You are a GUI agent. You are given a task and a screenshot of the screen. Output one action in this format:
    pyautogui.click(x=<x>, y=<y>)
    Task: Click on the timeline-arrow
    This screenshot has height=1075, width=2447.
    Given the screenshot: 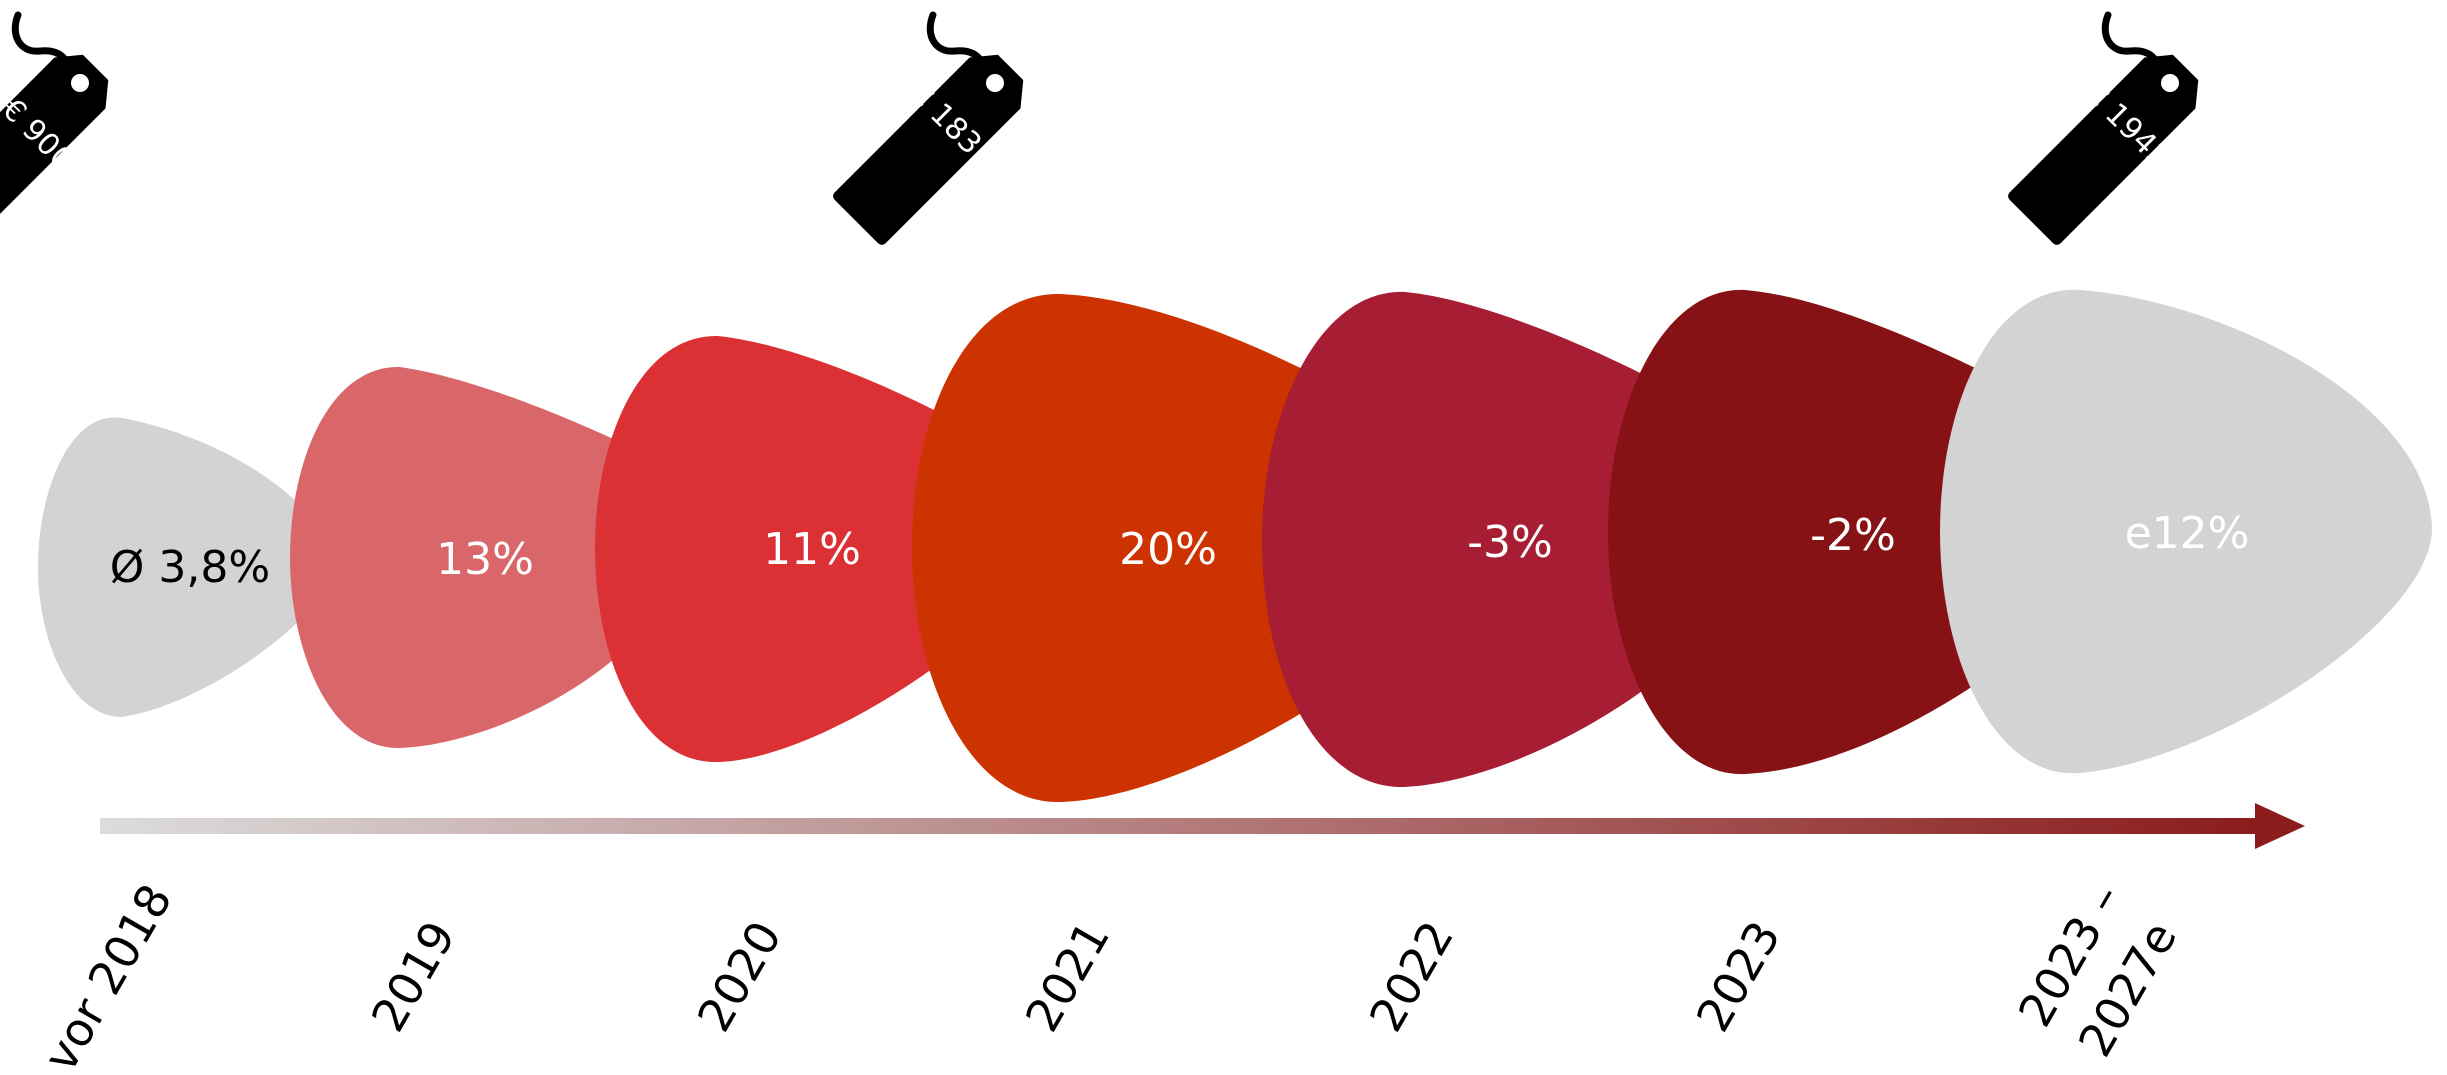 What is the action you would take?
    pyautogui.click(x=1202, y=826)
    